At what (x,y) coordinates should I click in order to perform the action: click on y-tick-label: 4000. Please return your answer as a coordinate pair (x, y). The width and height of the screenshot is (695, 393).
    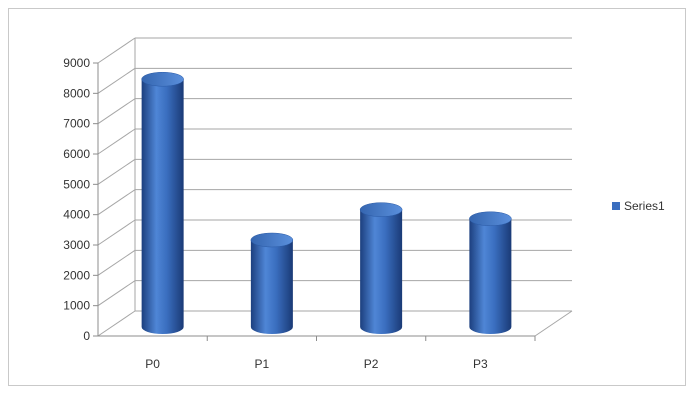
    Looking at the image, I should click on (76, 215).